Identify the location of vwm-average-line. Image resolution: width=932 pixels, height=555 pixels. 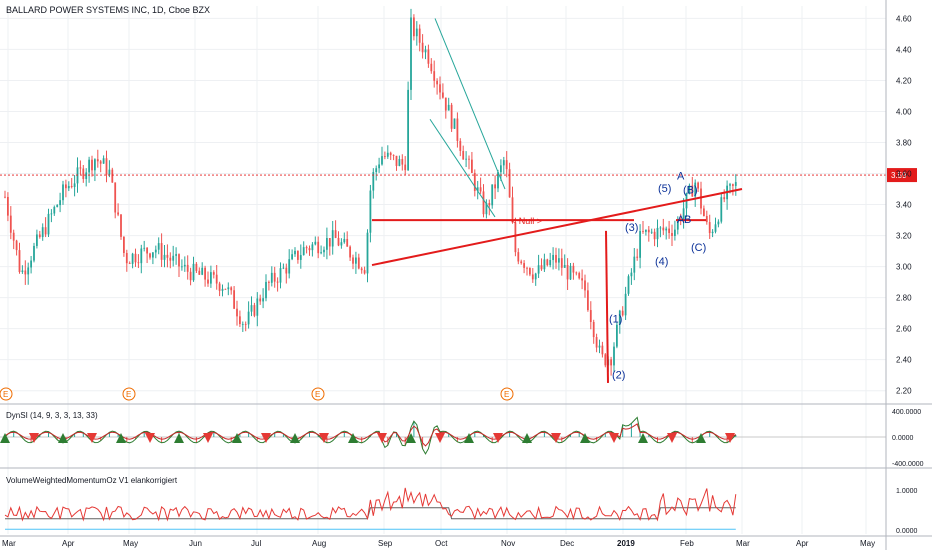
(370, 513).